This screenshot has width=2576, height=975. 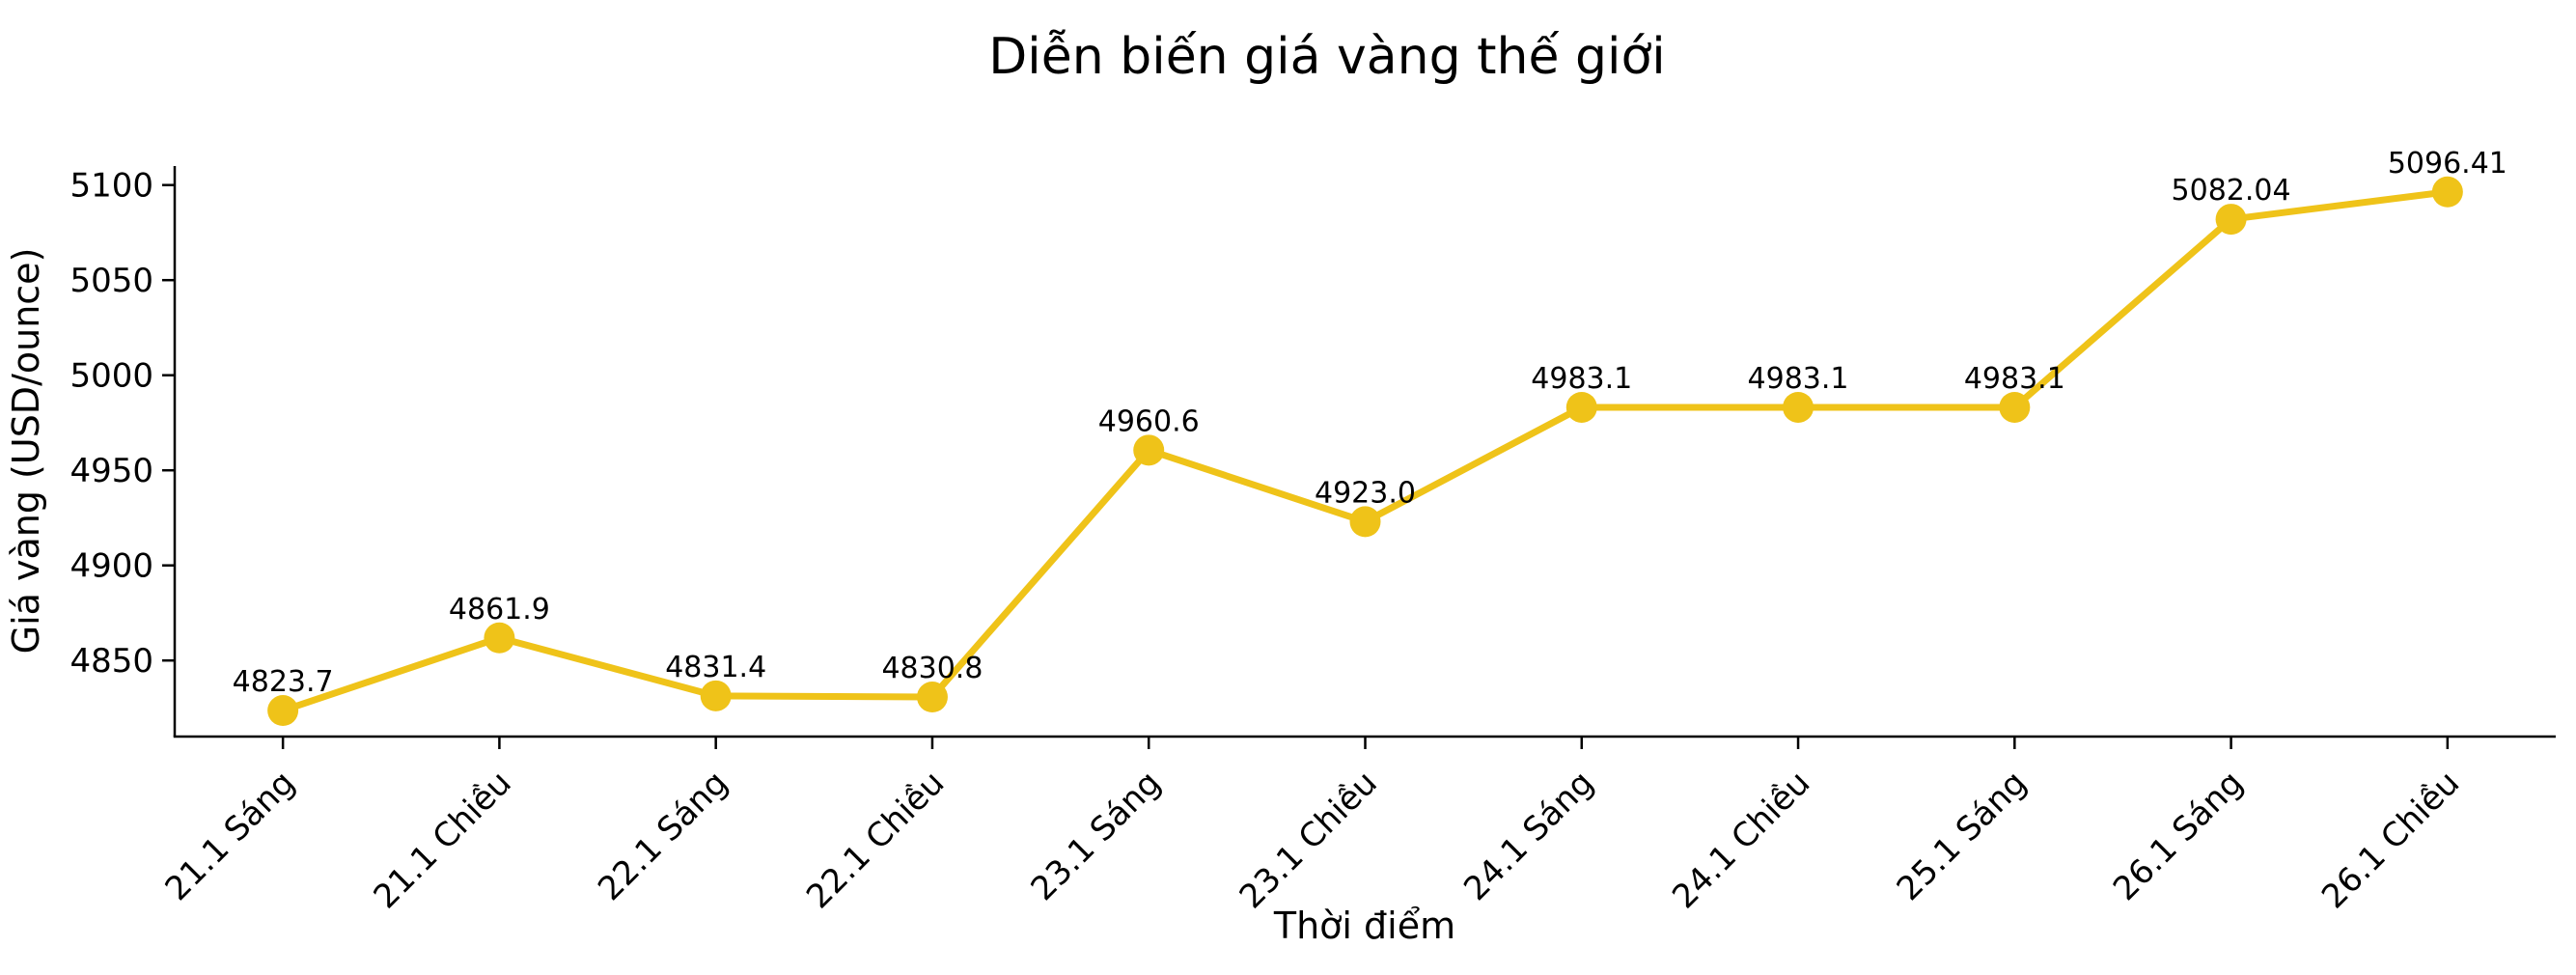 I want to click on y-tick-label: 5000, so click(x=111, y=377).